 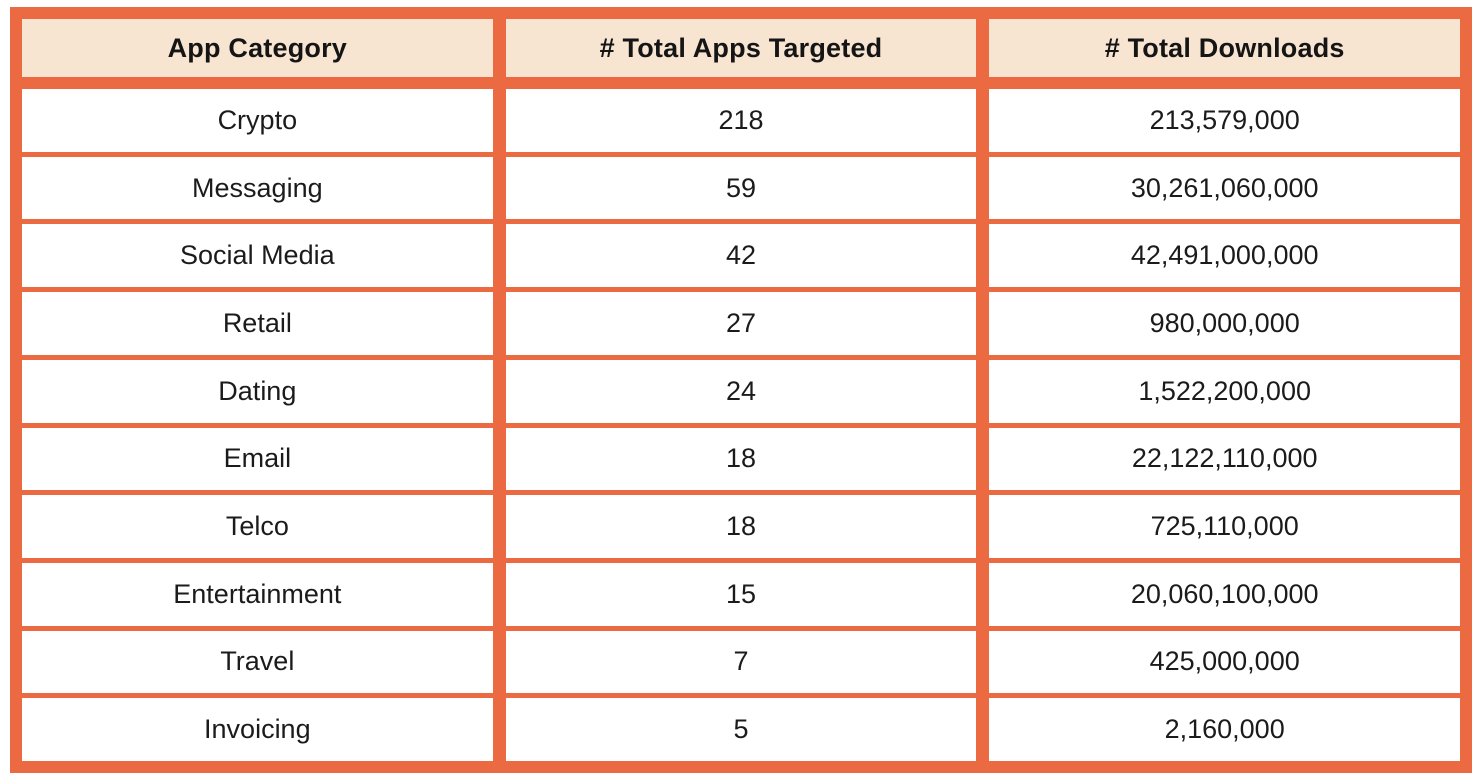 What do you see at coordinates (257, 730) in the screenshot?
I see `cell-category: Invoicing` at bounding box center [257, 730].